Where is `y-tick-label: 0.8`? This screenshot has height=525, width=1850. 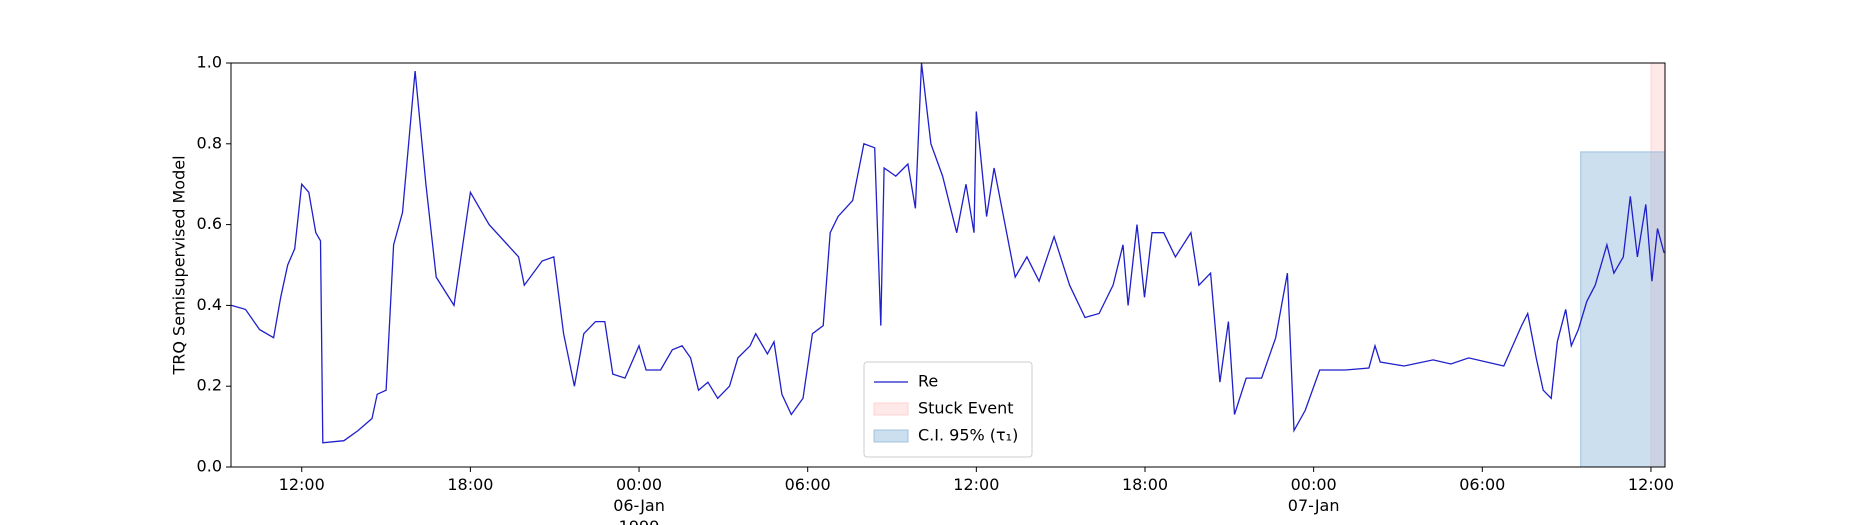 y-tick-label: 0.8 is located at coordinates (209, 142).